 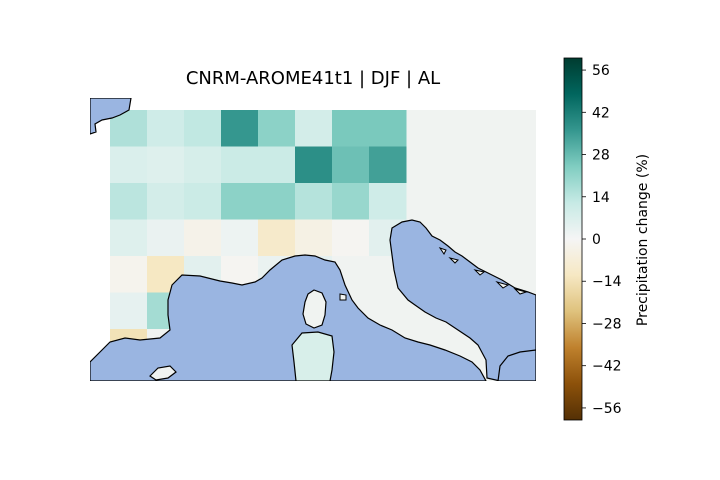 I want to click on colorbar-tick-label: −42, so click(x=607, y=367).